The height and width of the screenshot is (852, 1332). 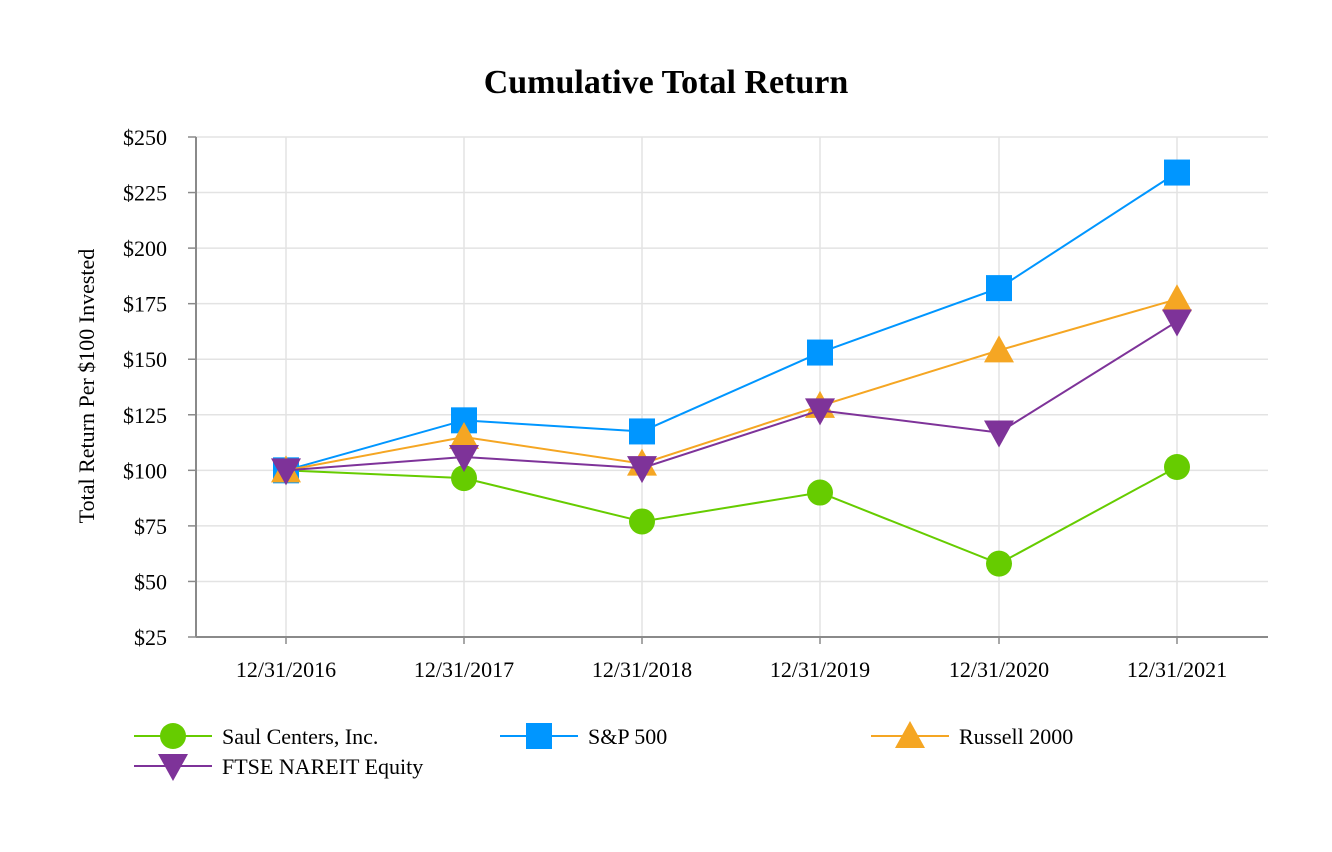 I want to click on legend-item-russell-2000: Russell 2000, so click(x=972, y=735).